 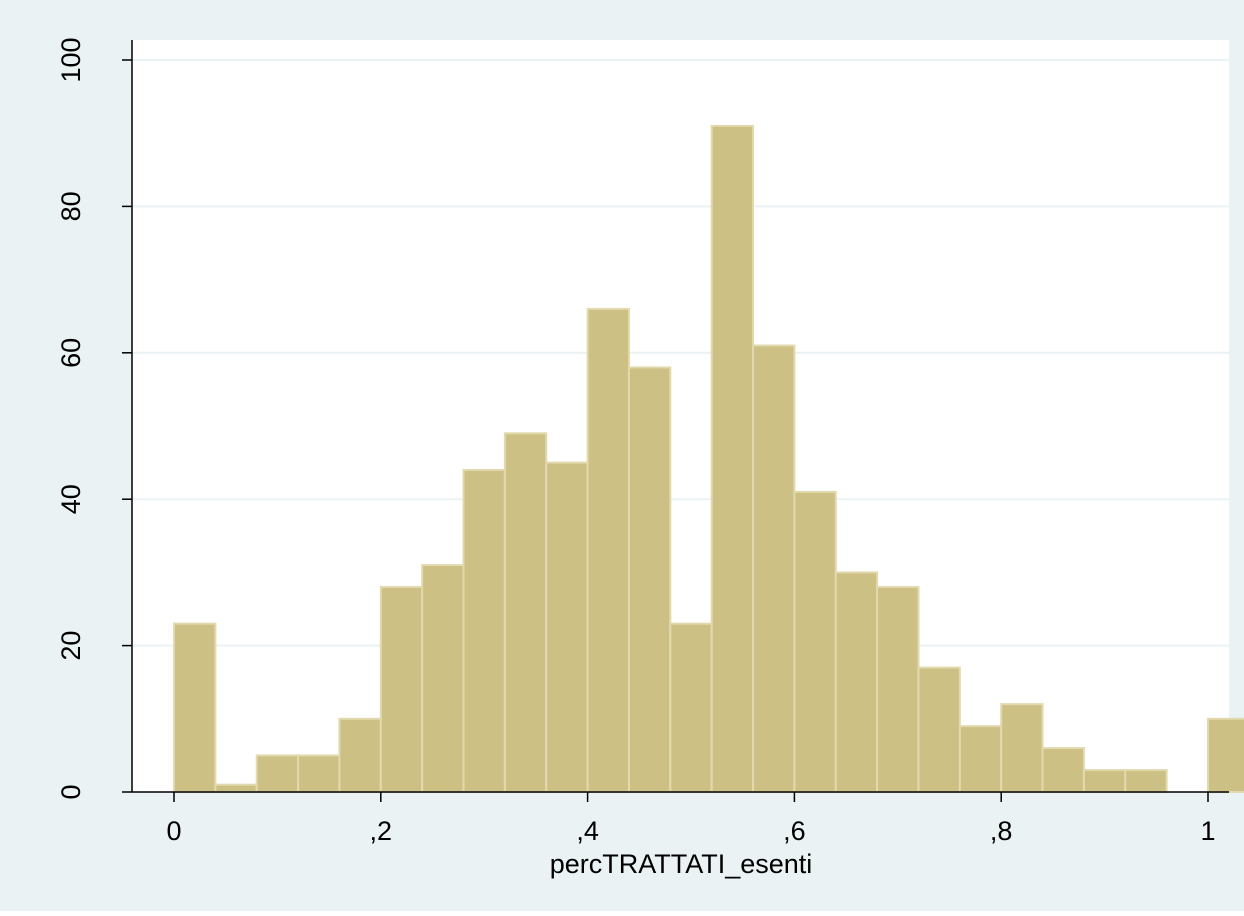 What do you see at coordinates (71, 791) in the screenshot?
I see `y-tick-label: 0` at bounding box center [71, 791].